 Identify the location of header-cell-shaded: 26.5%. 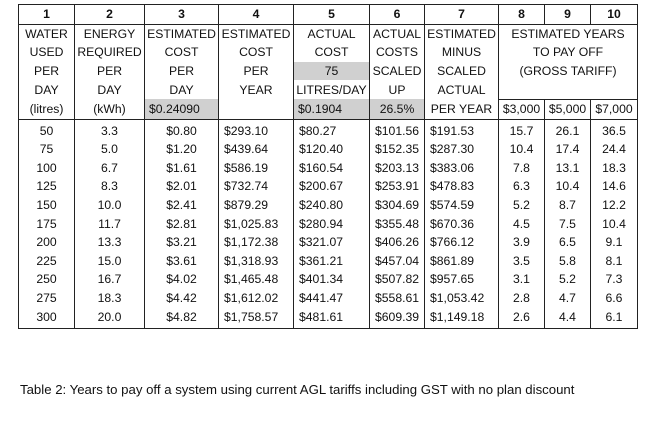
(397, 109).